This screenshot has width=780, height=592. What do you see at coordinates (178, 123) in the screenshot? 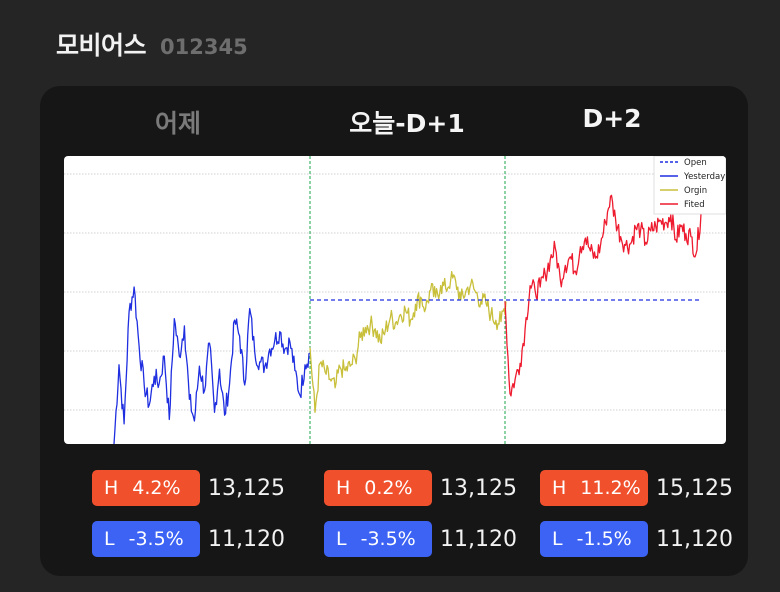
I see `tab-yesterday: 어제` at bounding box center [178, 123].